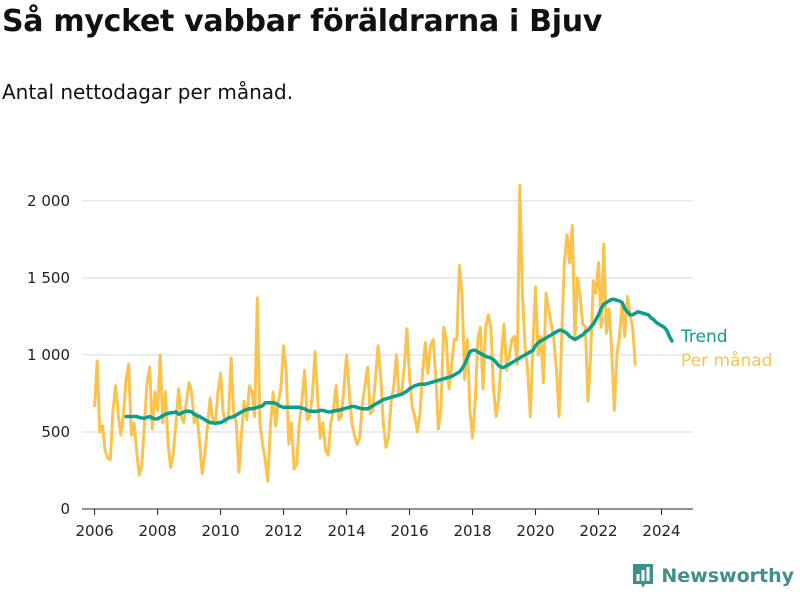 The height and width of the screenshot is (600, 800). Describe the element at coordinates (55, 432) in the screenshot. I see `y-tick-label: 500` at that location.